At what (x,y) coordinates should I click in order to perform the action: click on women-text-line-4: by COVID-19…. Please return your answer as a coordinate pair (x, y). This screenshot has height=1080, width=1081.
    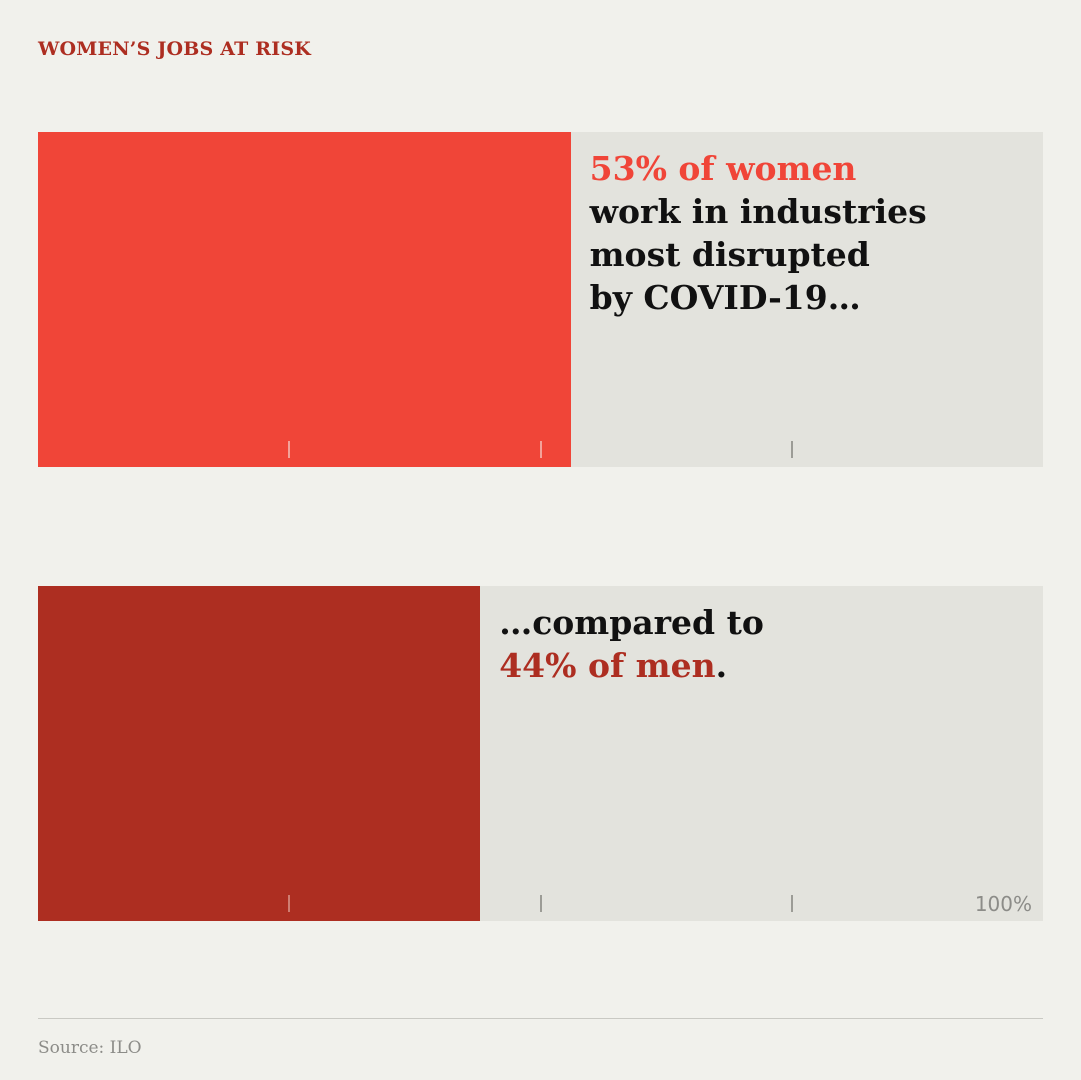
    Looking at the image, I should click on (725, 297).